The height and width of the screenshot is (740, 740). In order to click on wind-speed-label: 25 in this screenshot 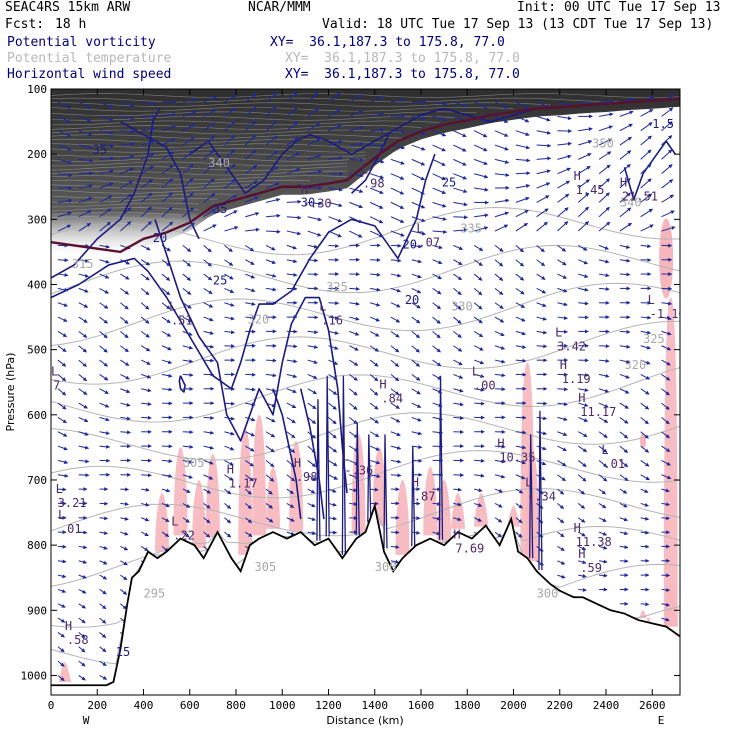, I will do `click(449, 183)`.